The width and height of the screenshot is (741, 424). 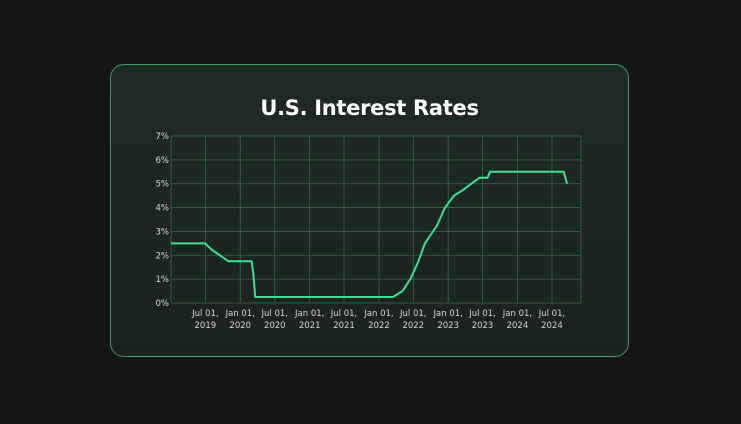 I want to click on x-tick-label: Jul 01, 2023, so click(x=481, y=320).